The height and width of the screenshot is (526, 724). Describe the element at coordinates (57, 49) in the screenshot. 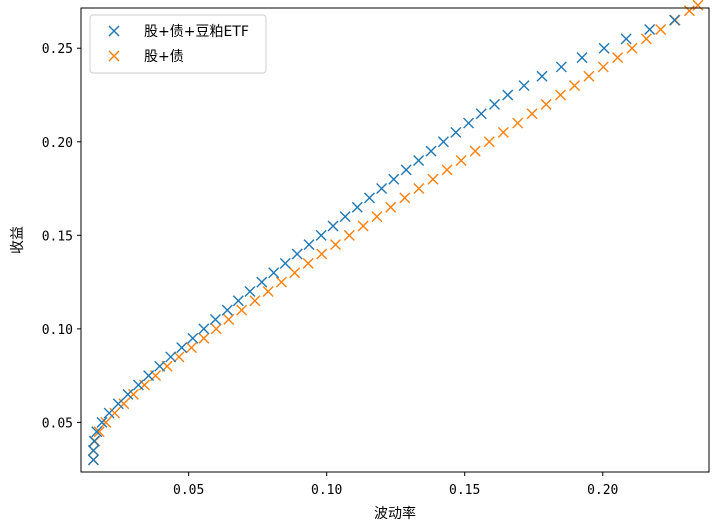

I see `y-tick-label: 0.25` at that location.